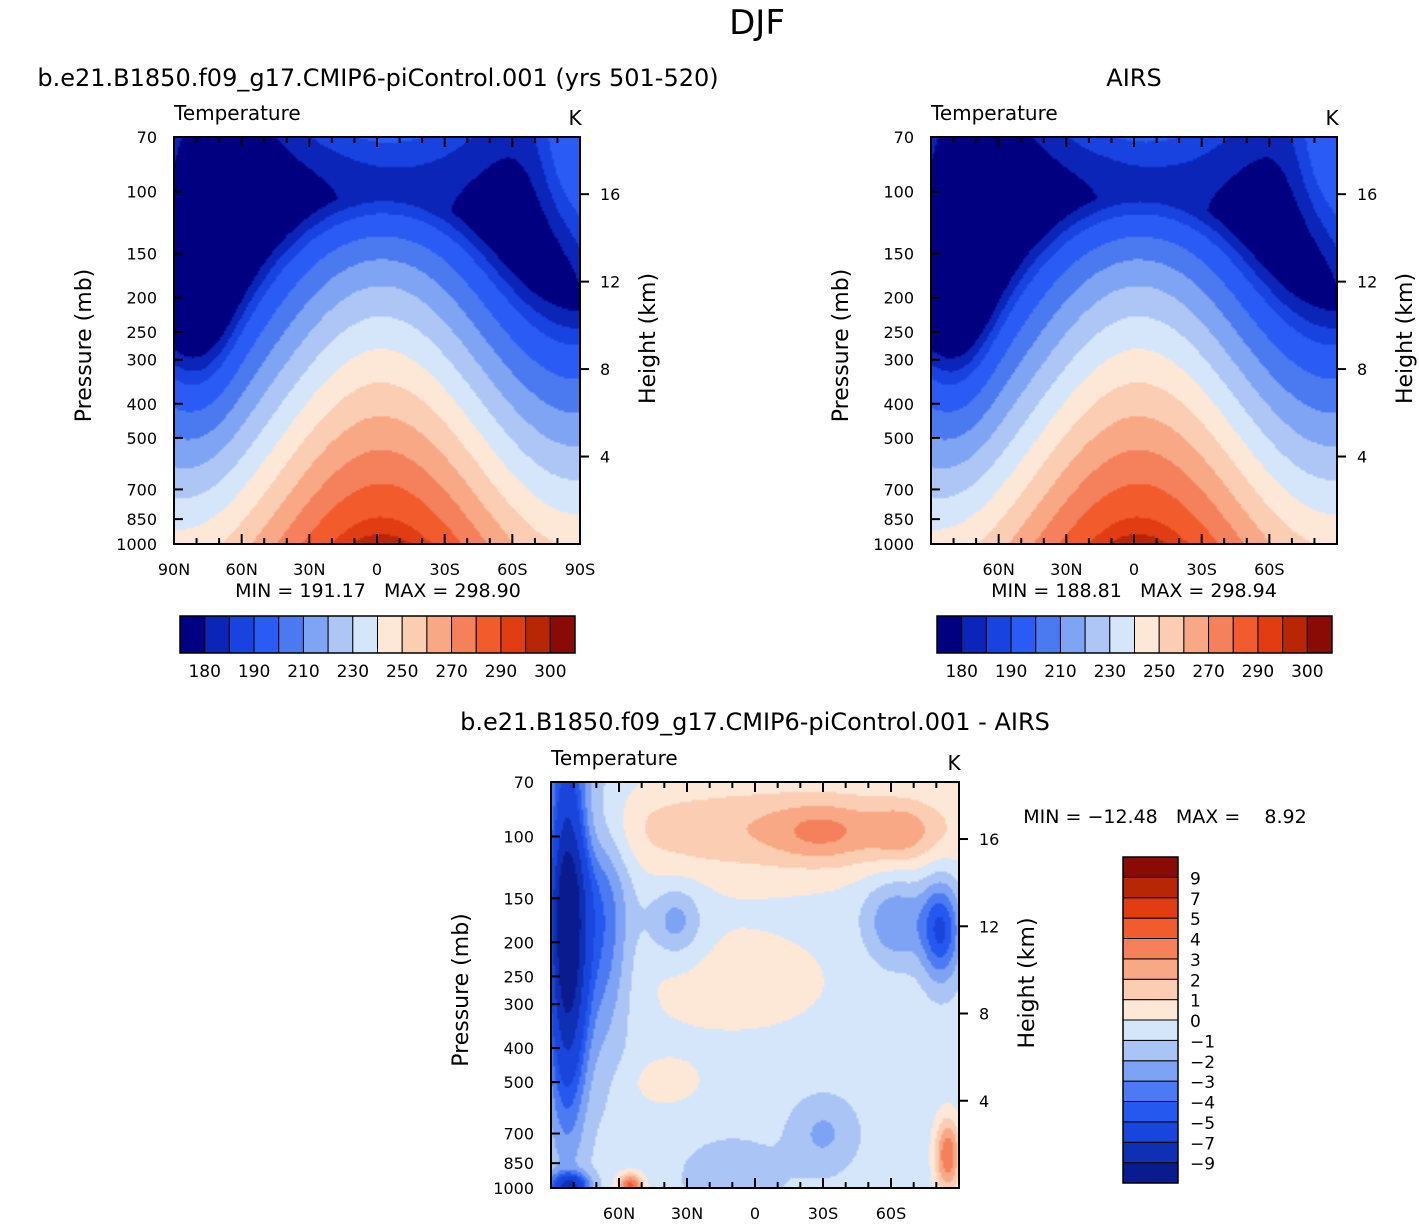 Image resolution: width=1419 pixels, height=1227 pixels. Describe the element at coordinates (147, 137) in the screenshot. I see `model-ytick-label: 70` at that location.